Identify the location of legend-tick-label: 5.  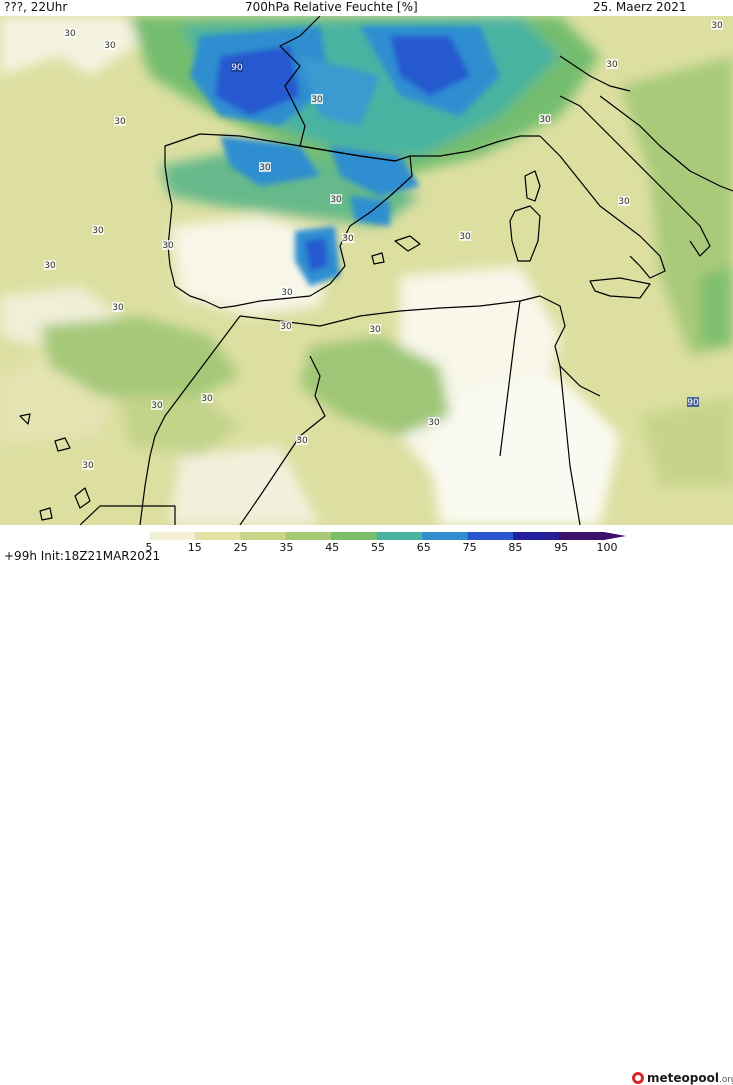
(149, 547).